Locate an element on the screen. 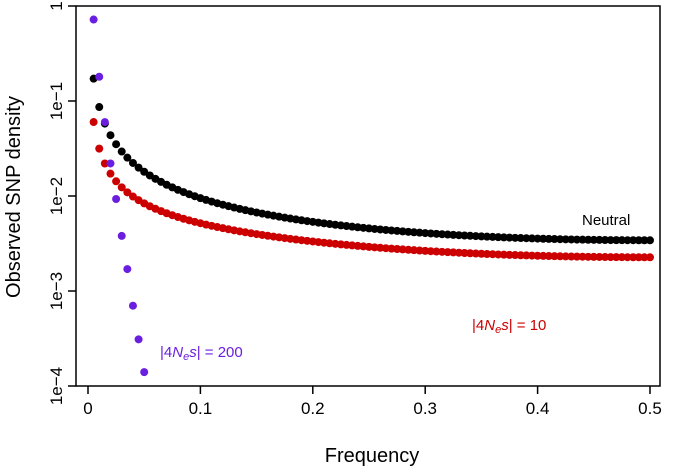 The height and width of the screenshot is (467, 690). x-tick-label: 0.3 is located at coordinates (425, 408).